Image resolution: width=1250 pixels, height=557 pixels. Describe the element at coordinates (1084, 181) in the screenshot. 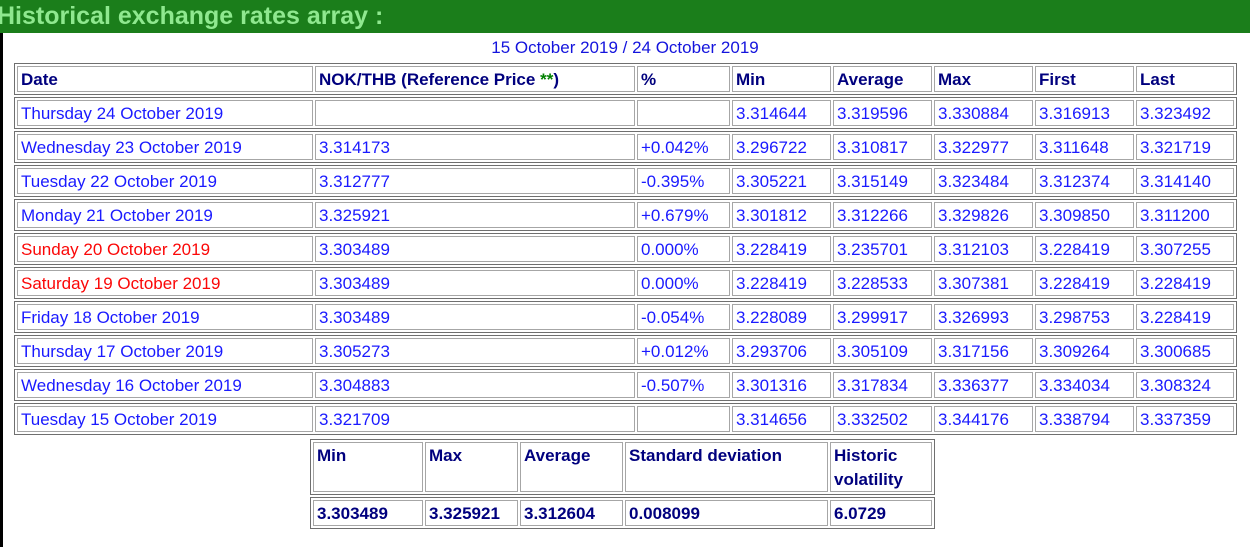

I see `first-cell: 3.312374` at that location.